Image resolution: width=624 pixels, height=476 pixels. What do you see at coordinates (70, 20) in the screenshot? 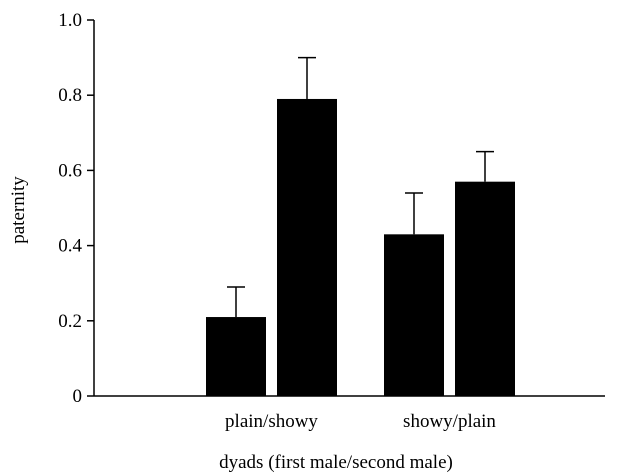
I see `y-tick-label: 1.0` at bounding box center [70, 20].